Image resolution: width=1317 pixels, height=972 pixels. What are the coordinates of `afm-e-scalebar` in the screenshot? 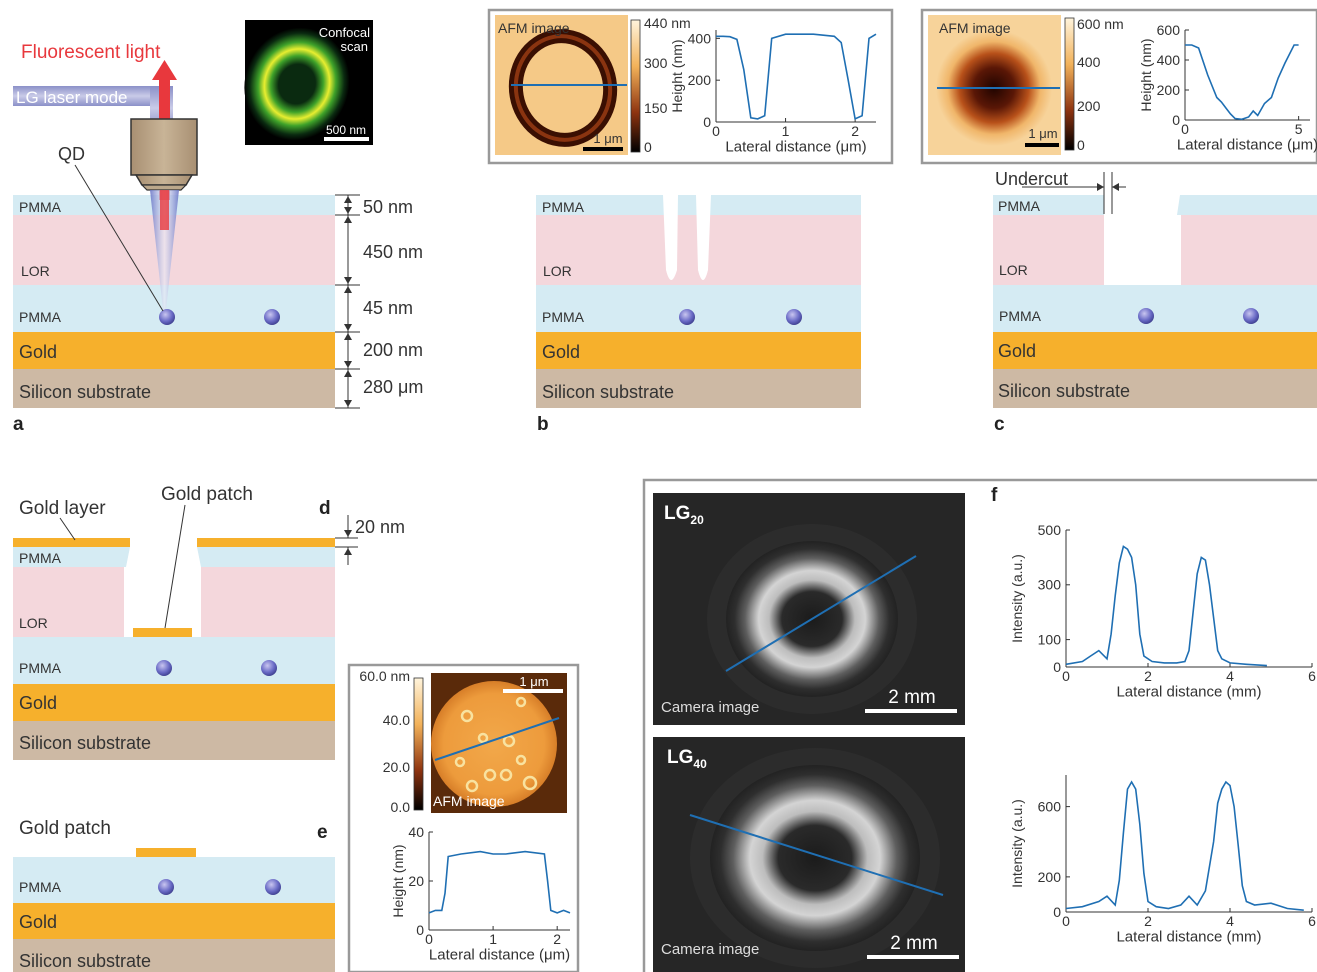 It's located at (533, 691).